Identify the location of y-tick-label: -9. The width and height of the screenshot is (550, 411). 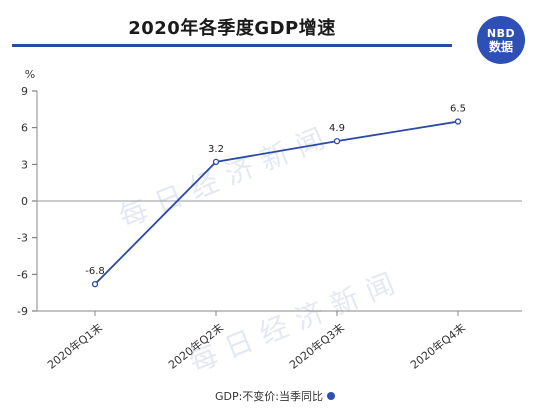
(22, 311).